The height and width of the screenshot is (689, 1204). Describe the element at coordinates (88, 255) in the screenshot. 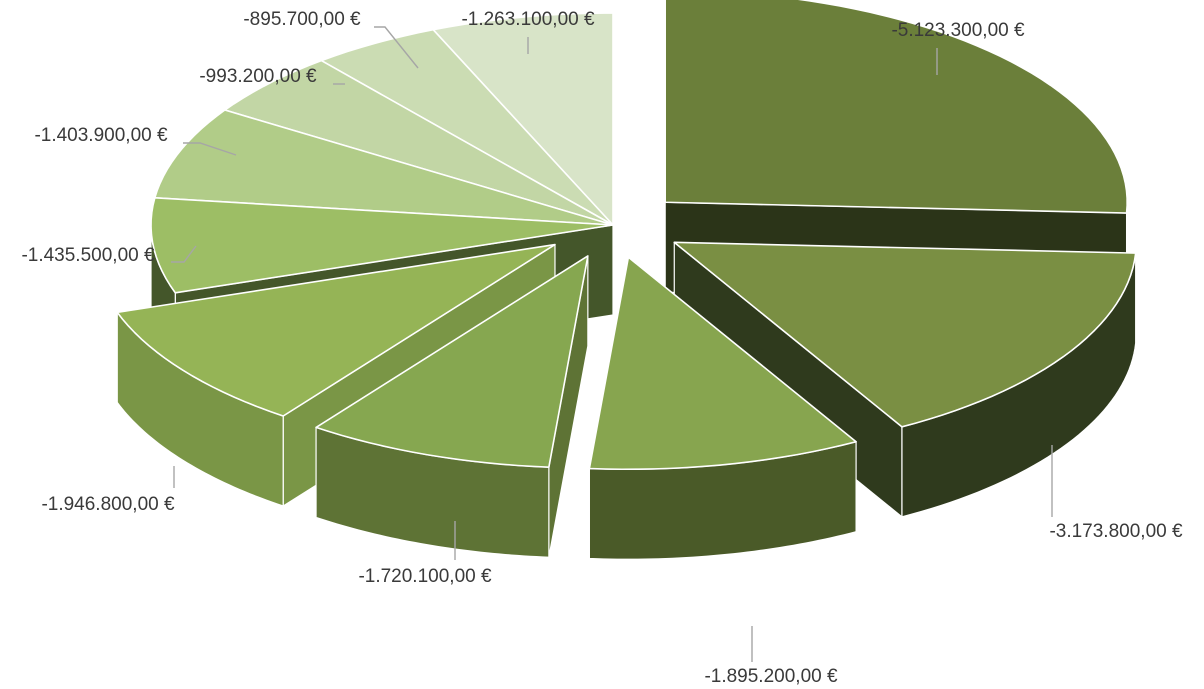

I see `data-label-6: -1.435.500,00 €` at that location.